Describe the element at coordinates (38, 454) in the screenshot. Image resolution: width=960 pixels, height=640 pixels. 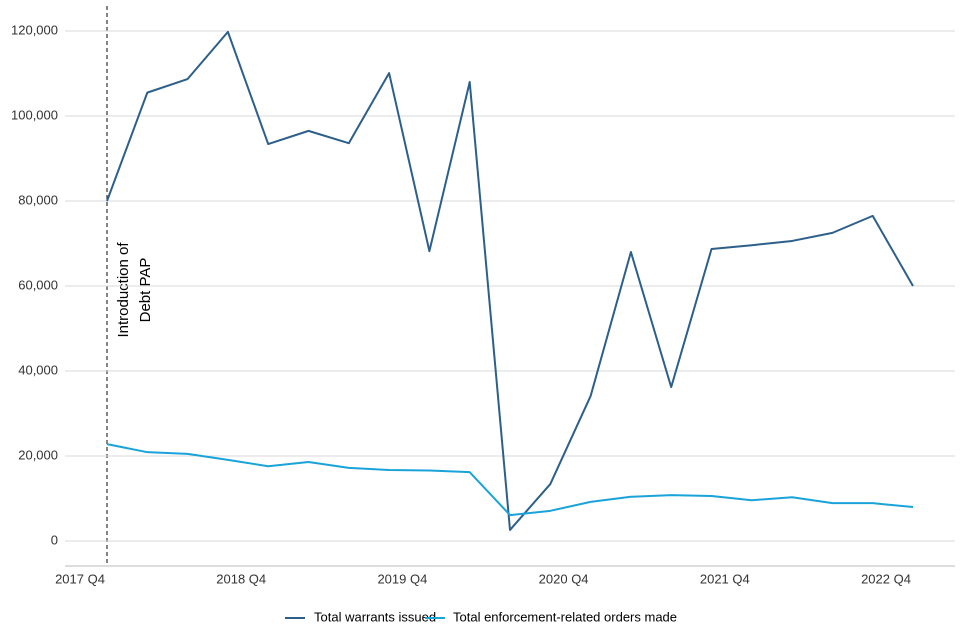
I see `y-tick-label: 20,000` at that location.